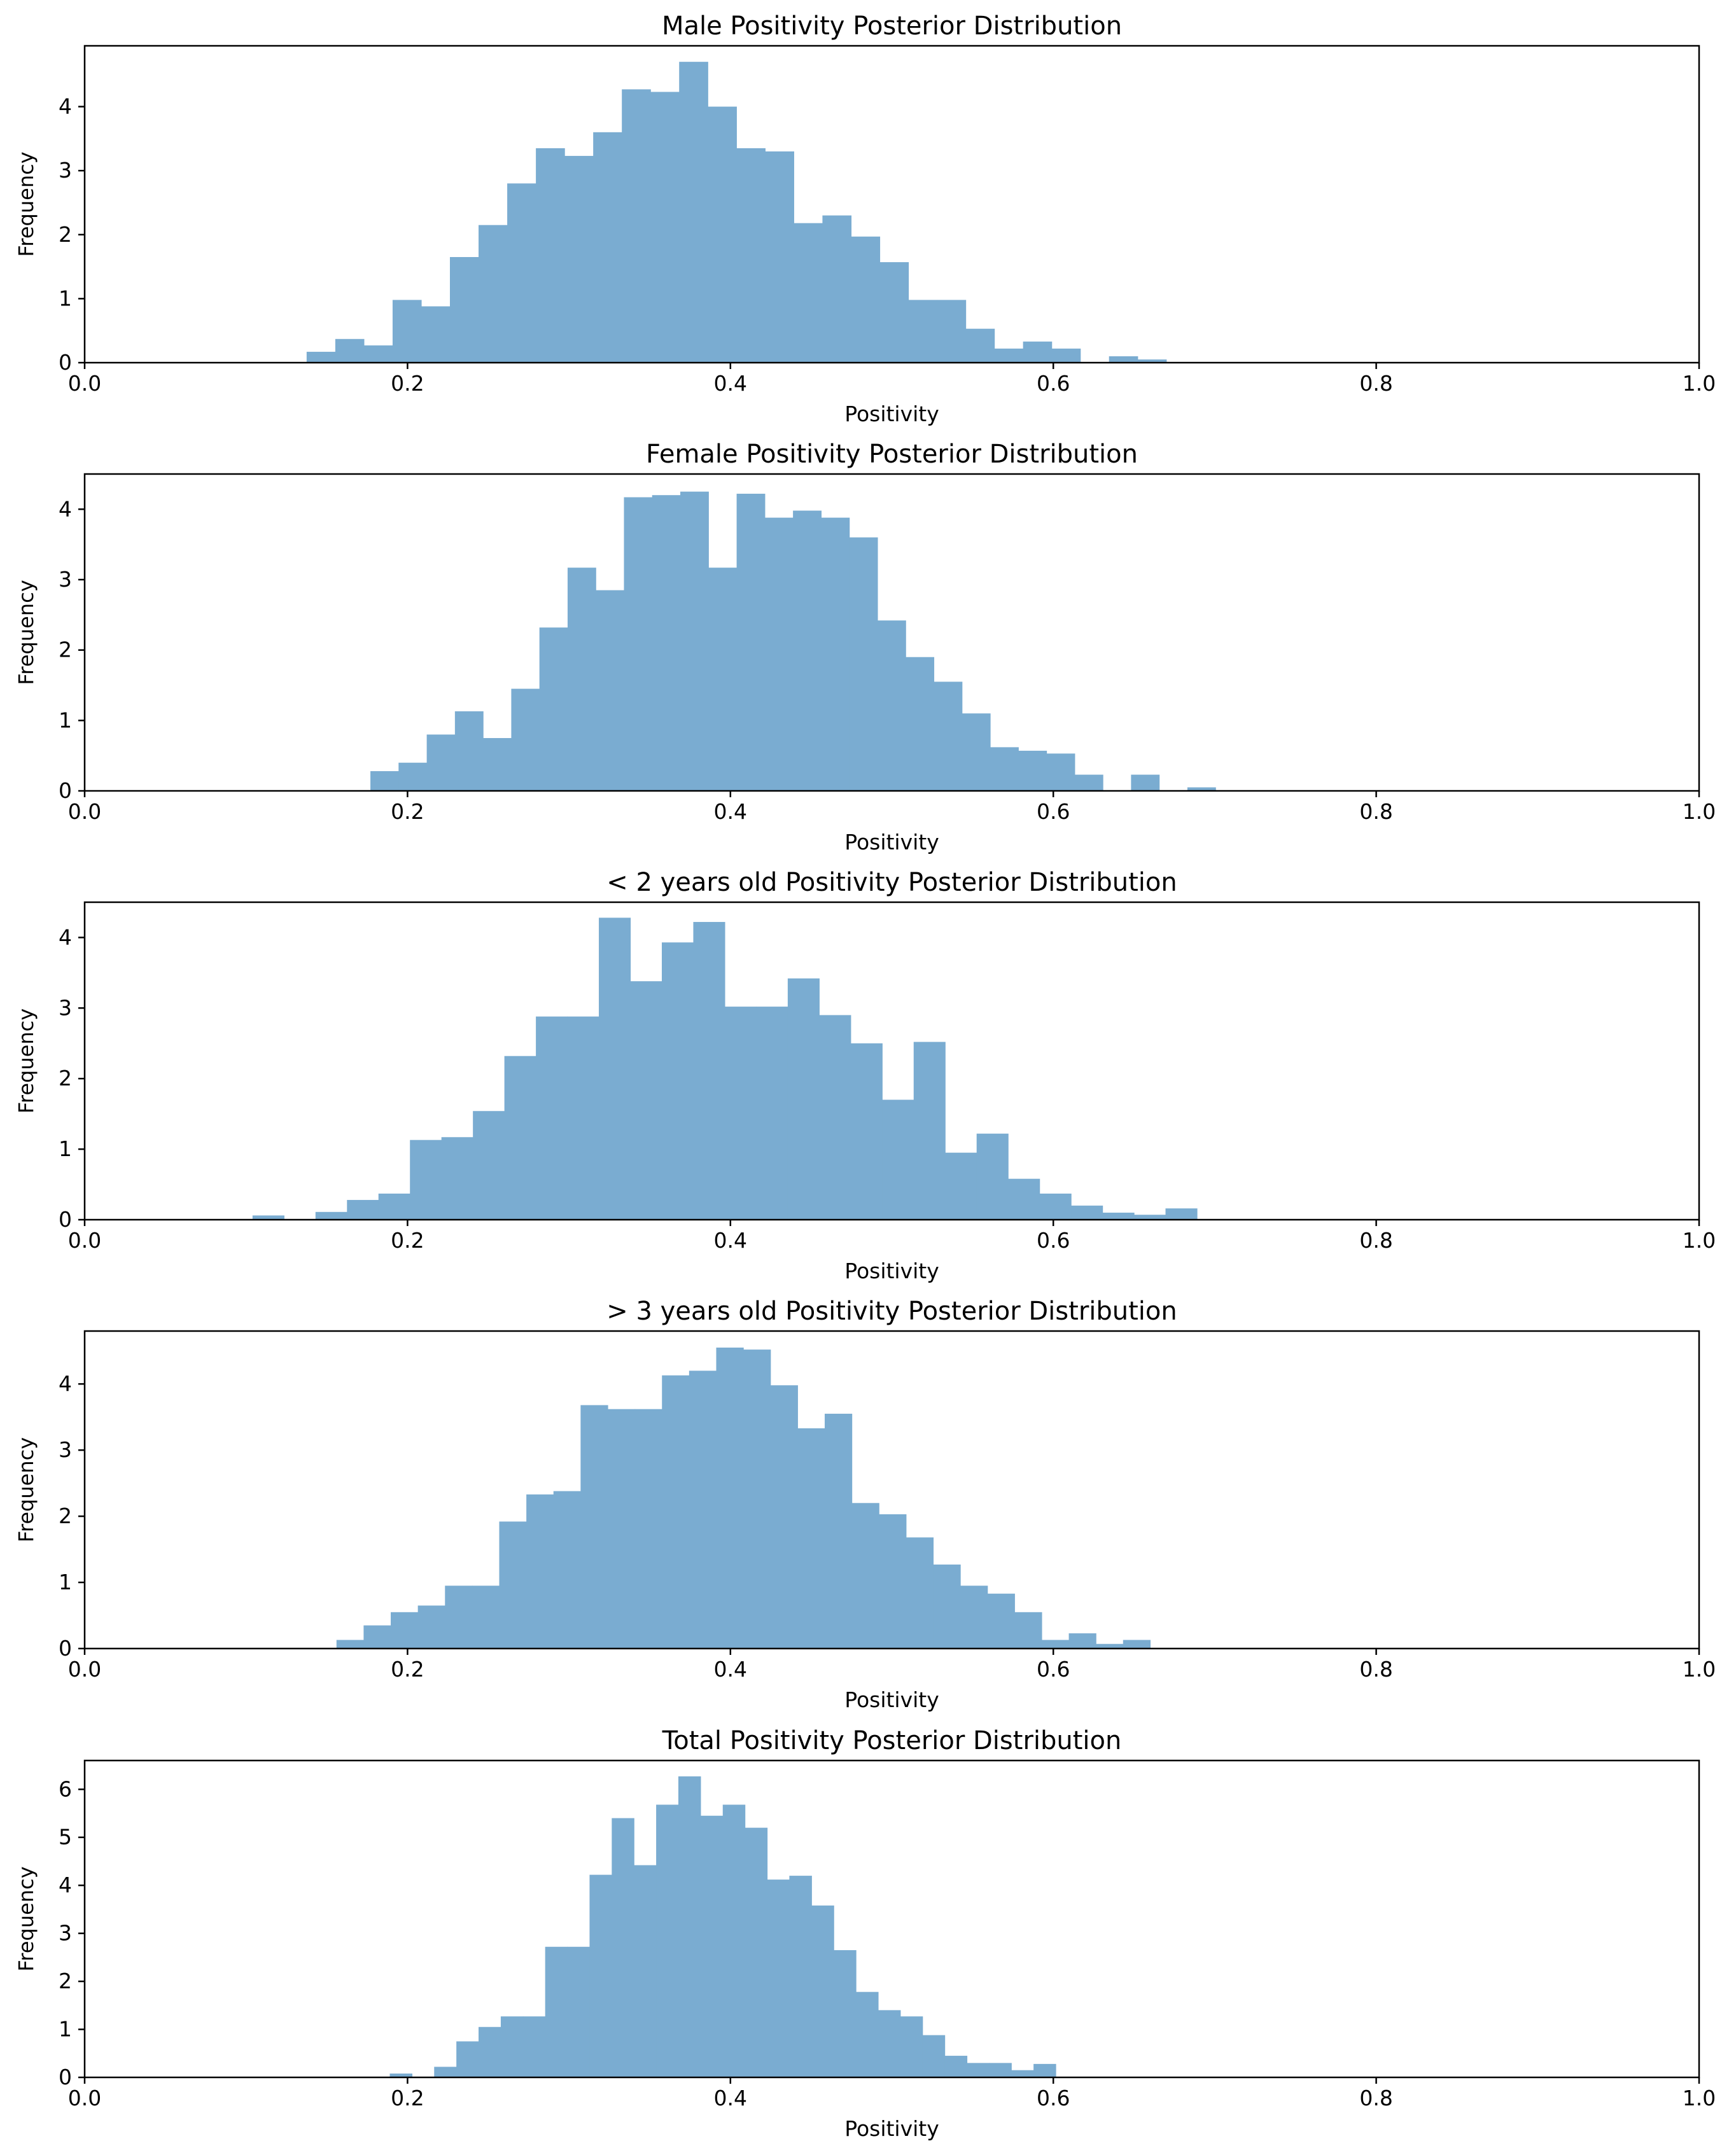  What do you see at coordinates (407, 383) in the screenshot?
I see `x-tick-label: 0.2` at bounding box center [407, 383].